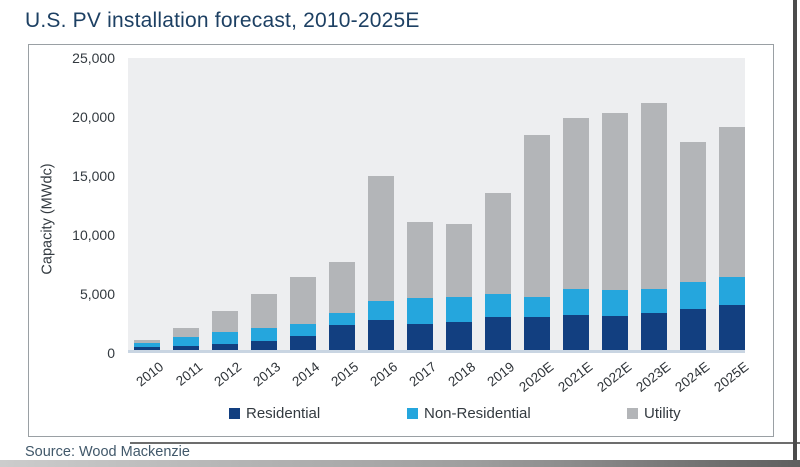 This screenshot has height=467, width=800. I want to click on bar-segment-2019-utility, so click(498, 243).